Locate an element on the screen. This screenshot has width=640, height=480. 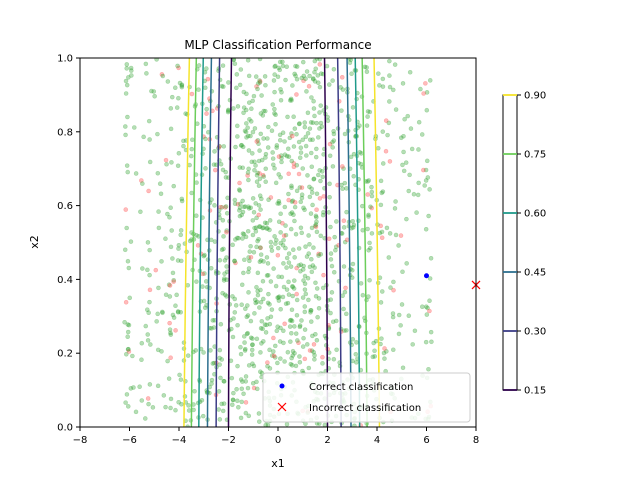
colorbar-frame is located at coordinates (510, 242).